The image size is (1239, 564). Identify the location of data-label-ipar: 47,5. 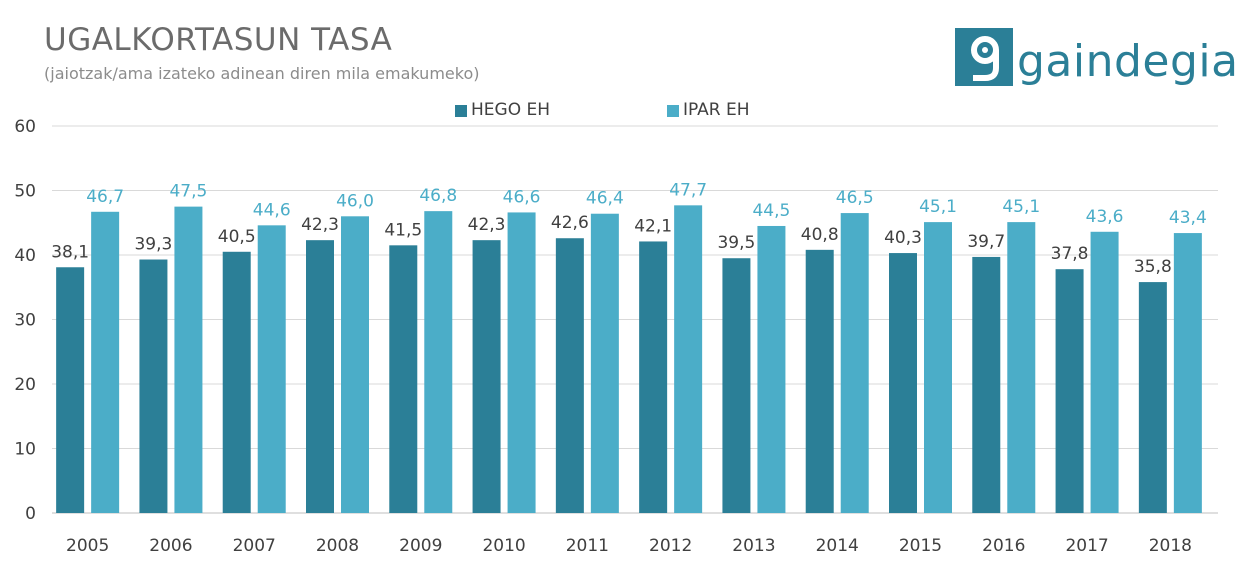
(188, 192).